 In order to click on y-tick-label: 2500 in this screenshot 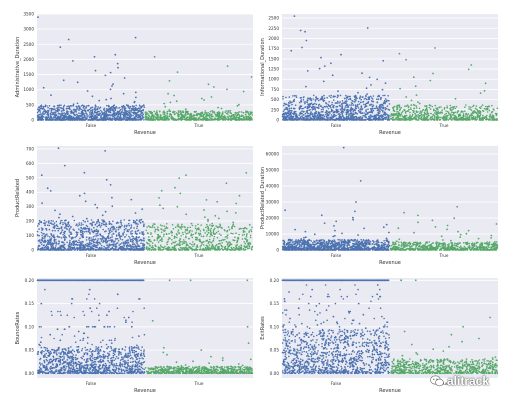, I will do `click(273, 18)`.